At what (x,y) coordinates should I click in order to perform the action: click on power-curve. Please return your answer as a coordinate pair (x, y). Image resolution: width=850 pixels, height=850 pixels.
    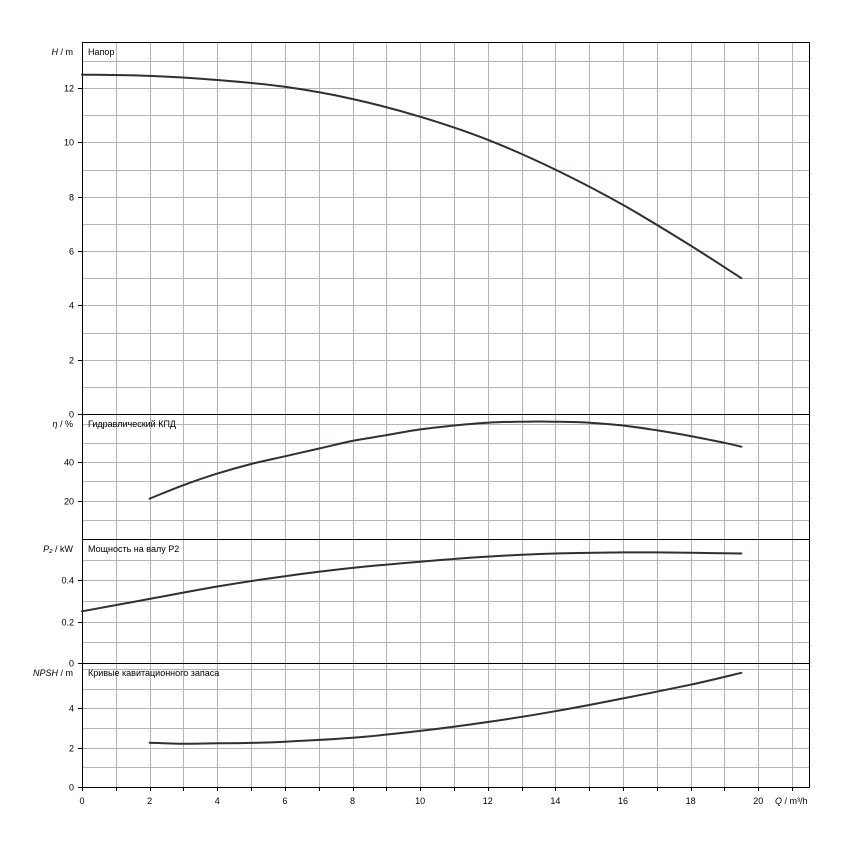
    Looking at the image, I should click on (412, 582).